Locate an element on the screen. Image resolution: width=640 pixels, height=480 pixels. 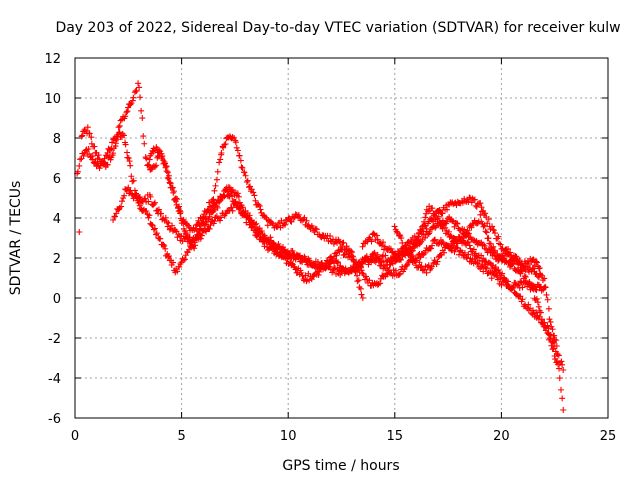
y-tick-label: -4 is located at coordinates (54, 379).